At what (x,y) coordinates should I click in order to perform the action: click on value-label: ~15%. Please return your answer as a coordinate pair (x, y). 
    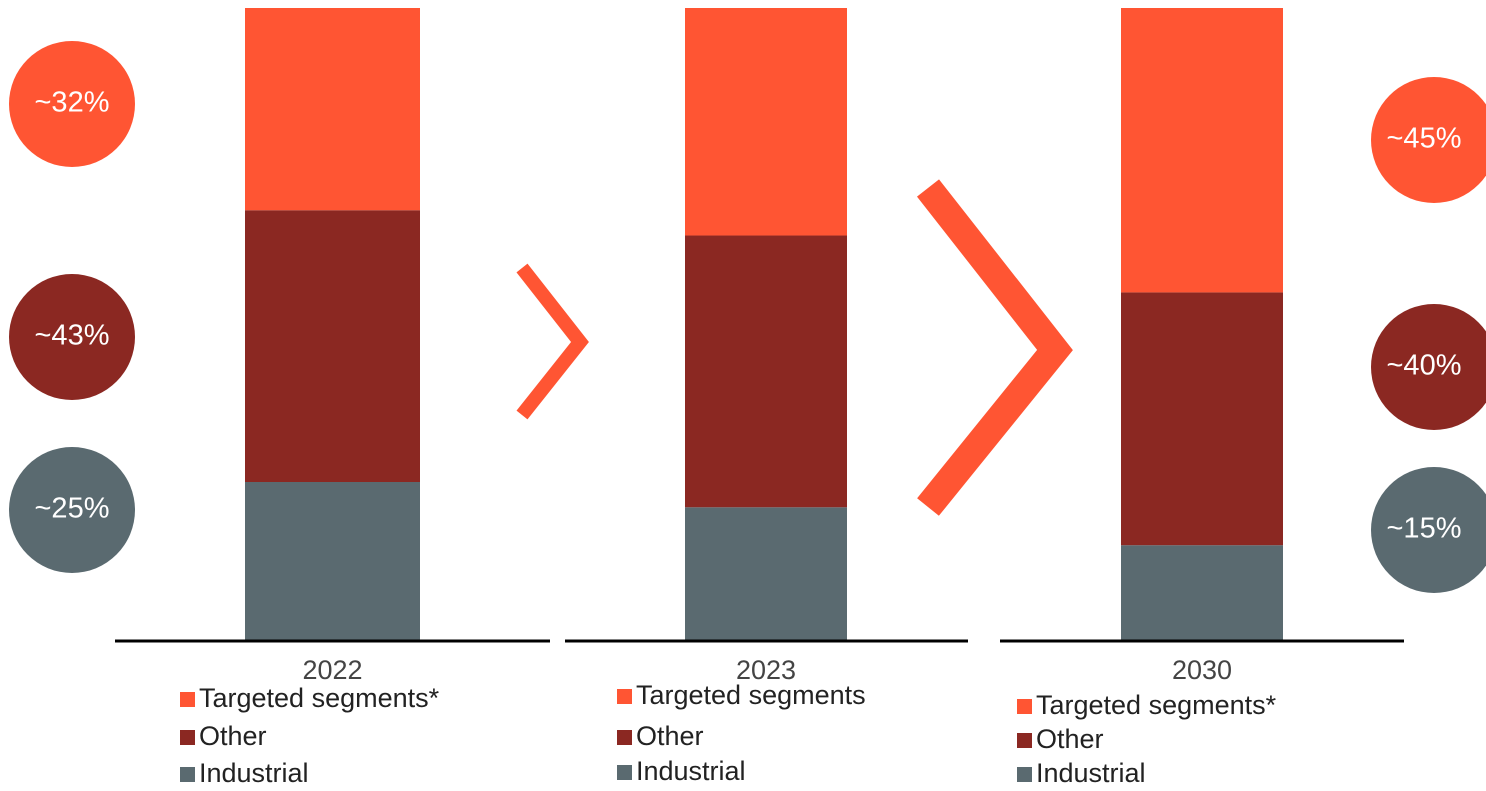
    Looking at the image, I should click on (1424, 529).